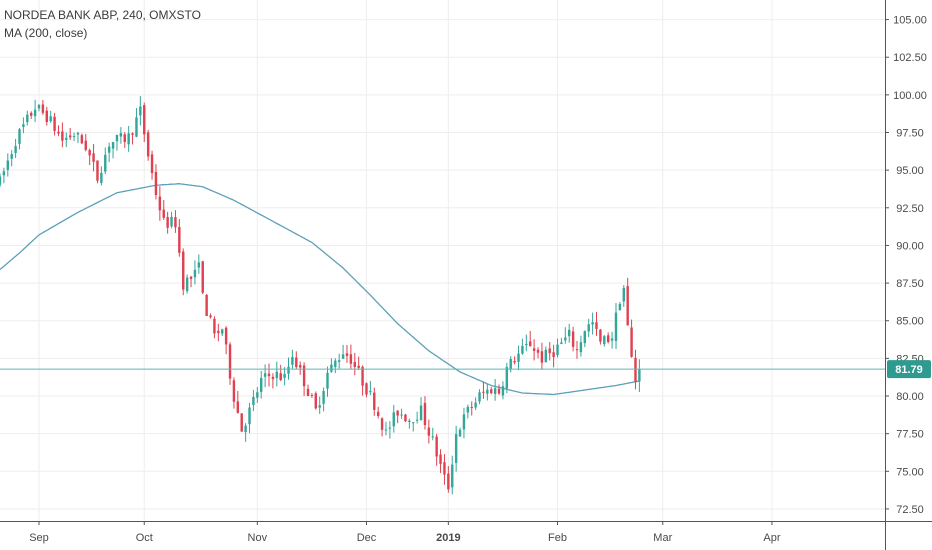 The height and width of the screenshot is (550, 932). I want to click on price-tick-label: 100.00, so click(910, 96).